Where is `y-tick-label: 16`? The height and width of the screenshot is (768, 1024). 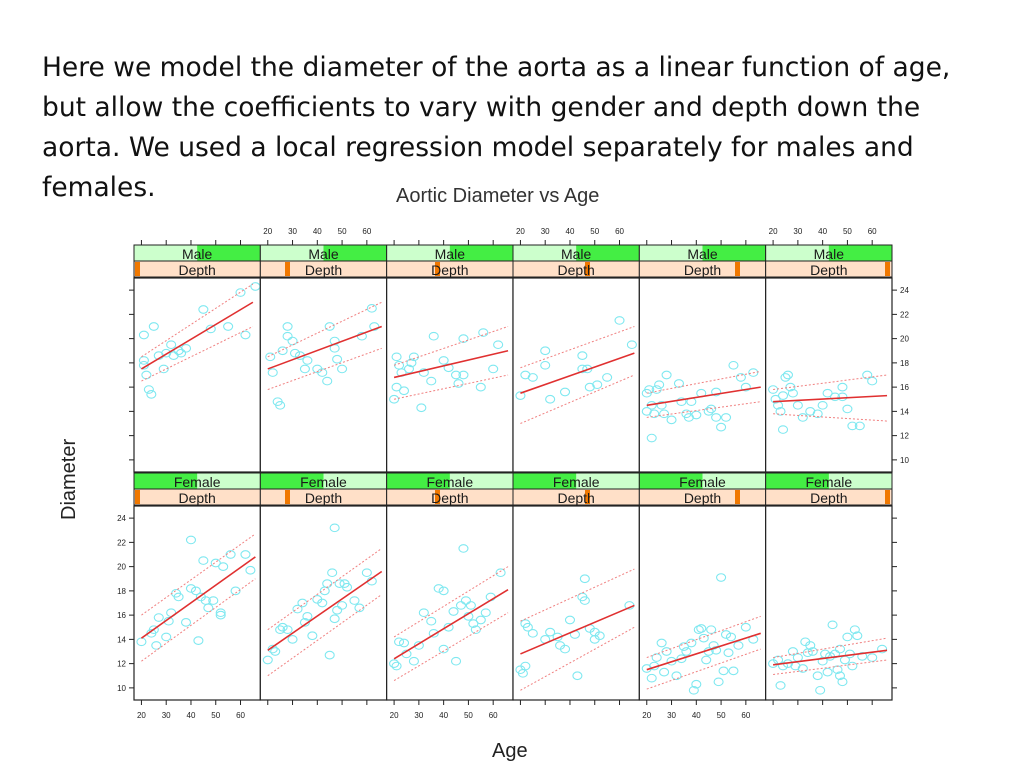 y-tick-label: 16 is located at coordinates (121, 615).